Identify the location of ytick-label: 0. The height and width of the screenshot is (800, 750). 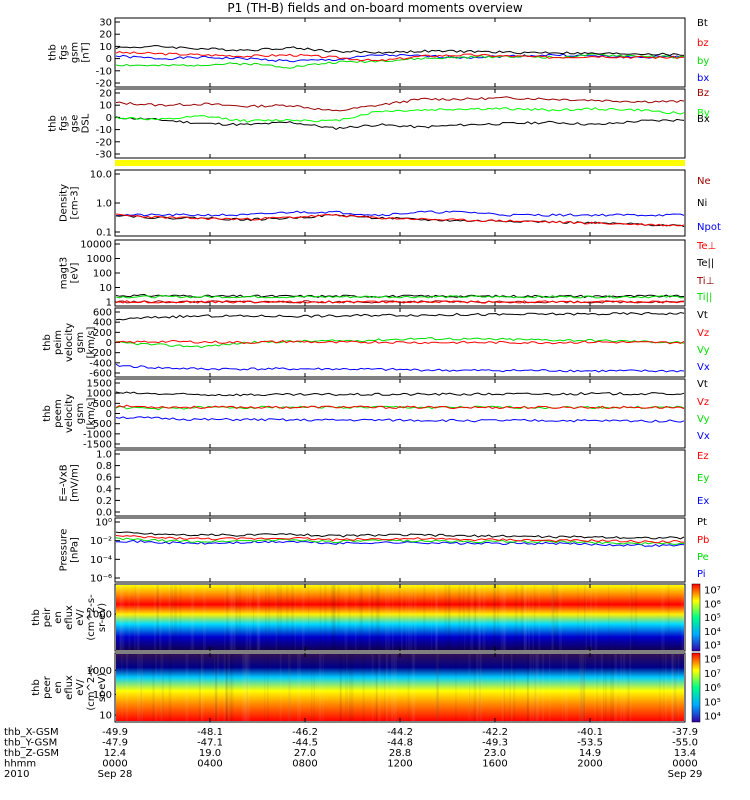
(109, 118).